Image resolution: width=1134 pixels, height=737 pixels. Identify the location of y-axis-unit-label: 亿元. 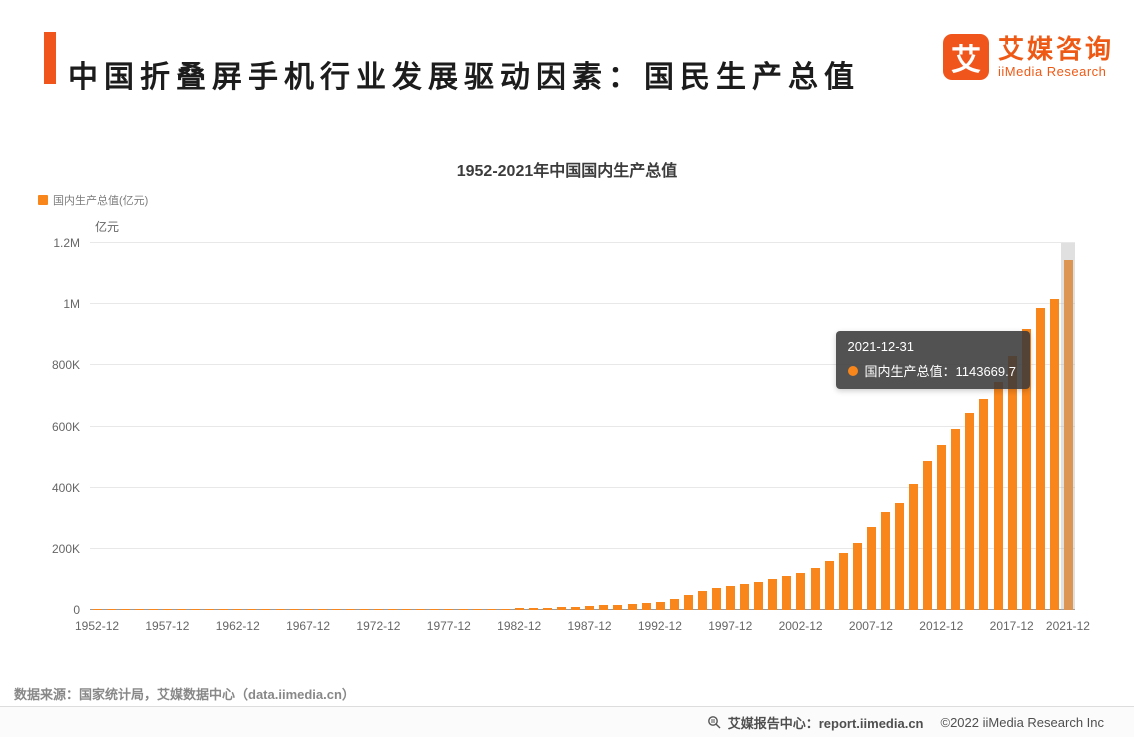
(107, 227).